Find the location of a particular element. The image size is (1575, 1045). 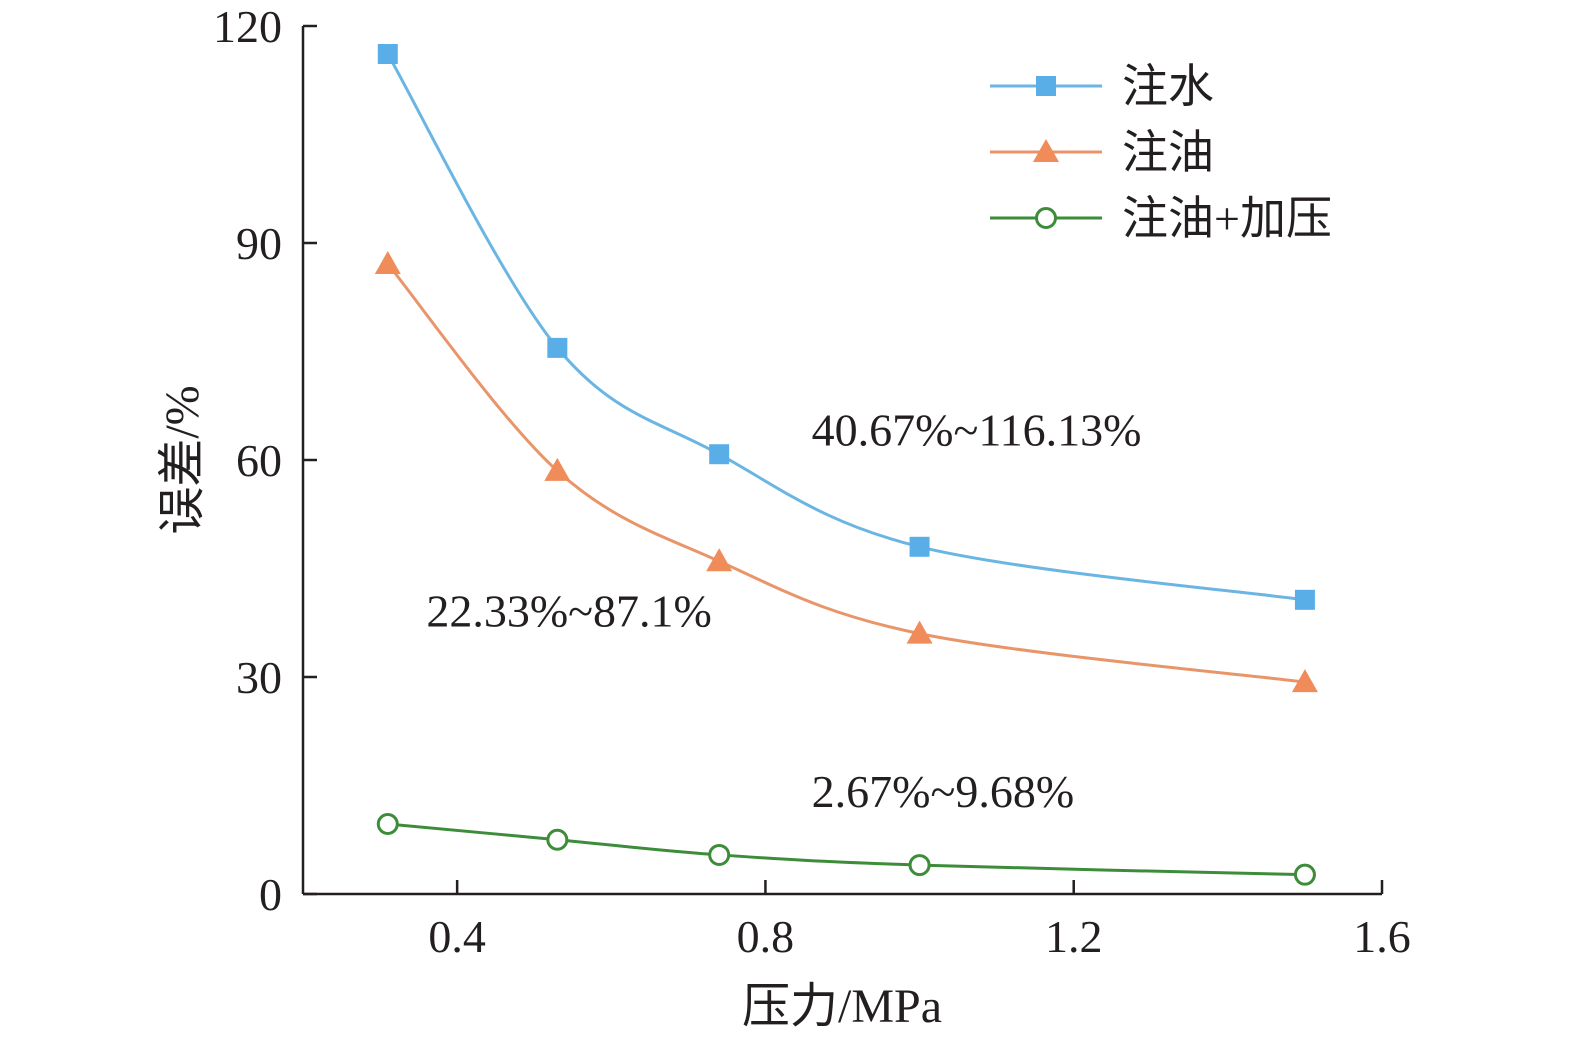

x-tick-label: 0.8 is located at coordinates (766, 936).